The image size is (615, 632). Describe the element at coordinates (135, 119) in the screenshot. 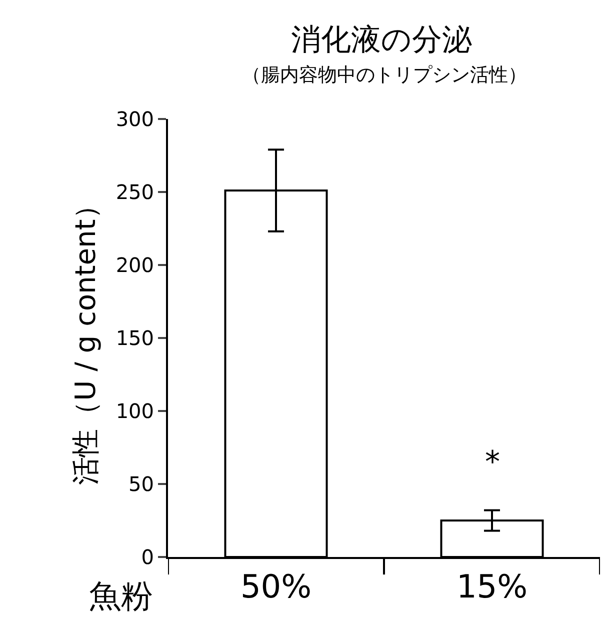

I see `y-tick-label: 300` at that location.